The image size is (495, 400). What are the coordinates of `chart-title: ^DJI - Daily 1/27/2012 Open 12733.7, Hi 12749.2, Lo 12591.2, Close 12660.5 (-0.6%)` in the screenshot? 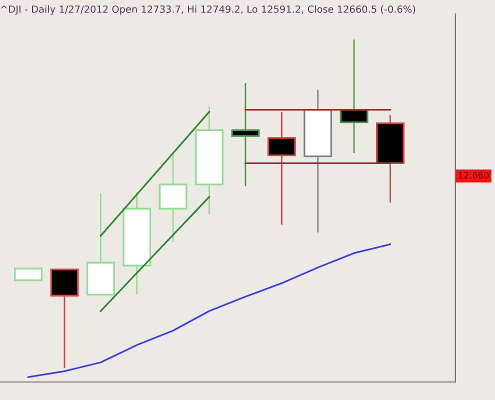 It's located at (208, 10).